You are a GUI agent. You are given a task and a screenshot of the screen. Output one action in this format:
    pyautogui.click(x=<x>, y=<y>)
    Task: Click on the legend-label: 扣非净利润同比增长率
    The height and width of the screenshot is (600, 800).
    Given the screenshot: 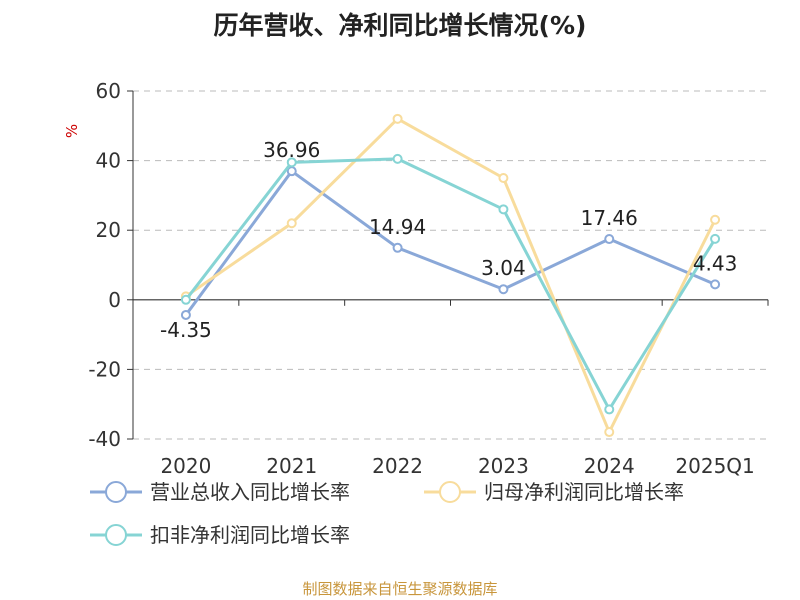 What is the action you would take?
    pyautogui.click(x=250, y=535)
    